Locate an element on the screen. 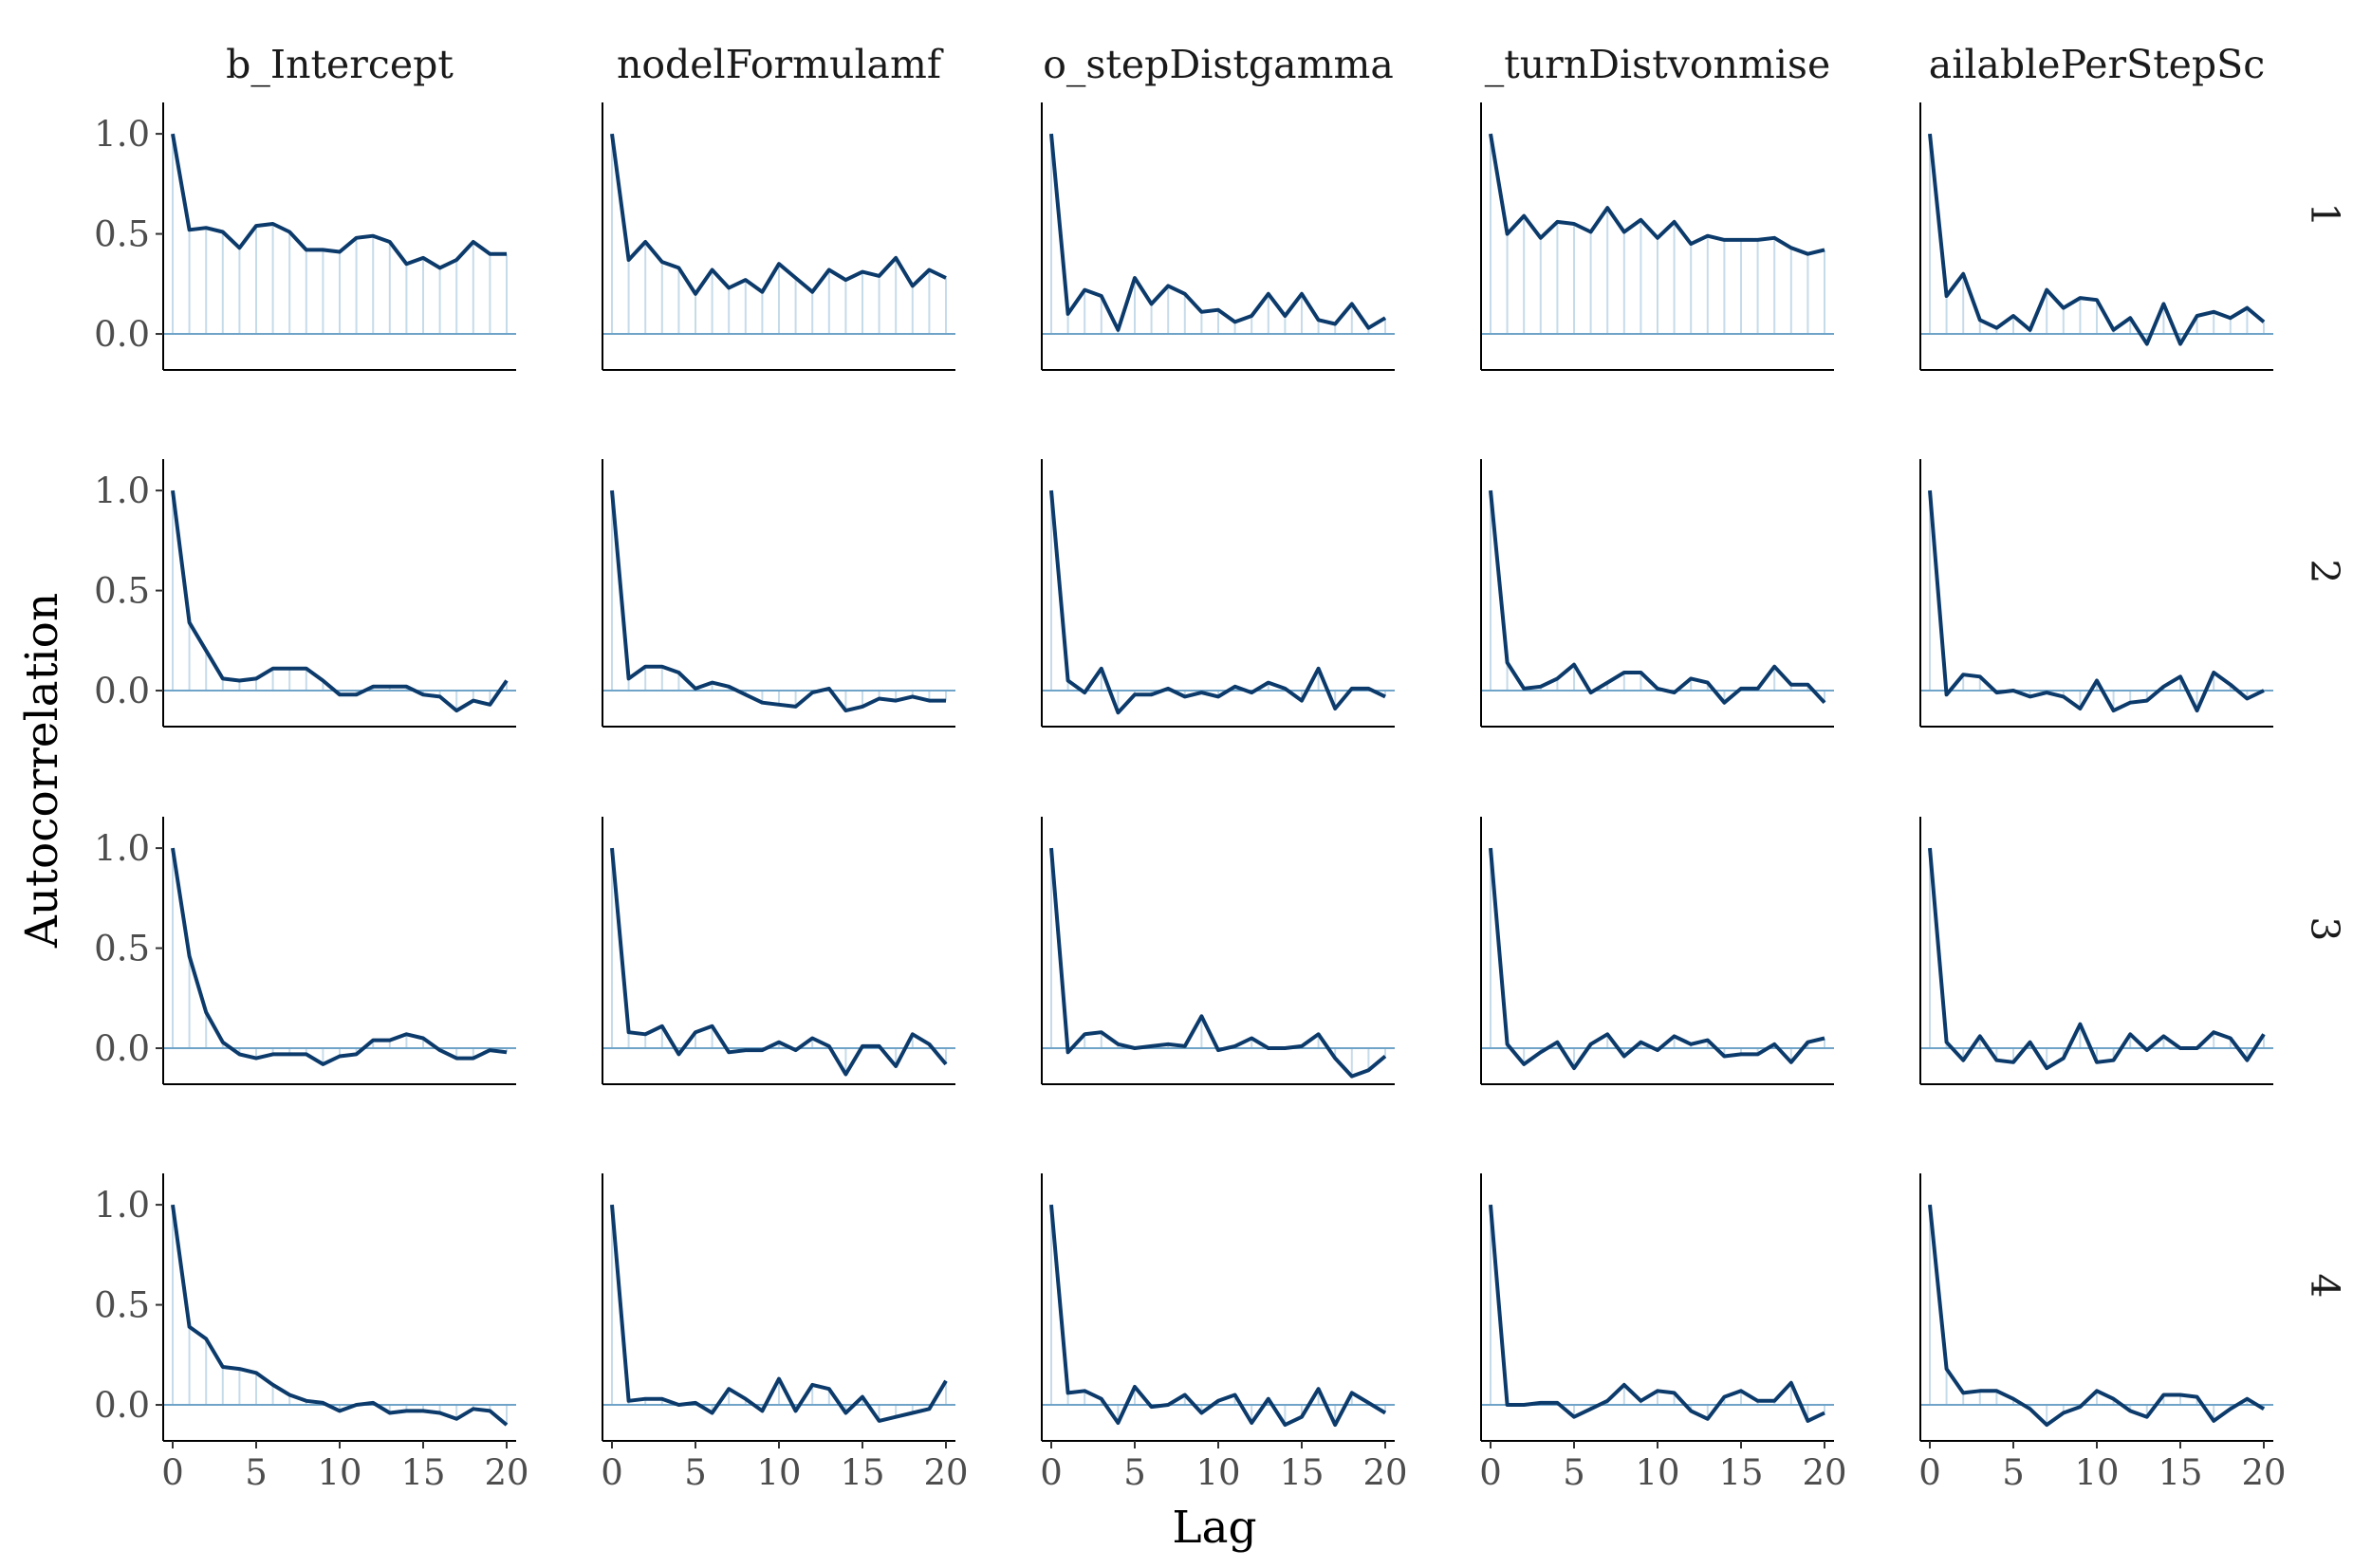  y-axis-title: Autocorrelation is located at coordinates (42, 771).